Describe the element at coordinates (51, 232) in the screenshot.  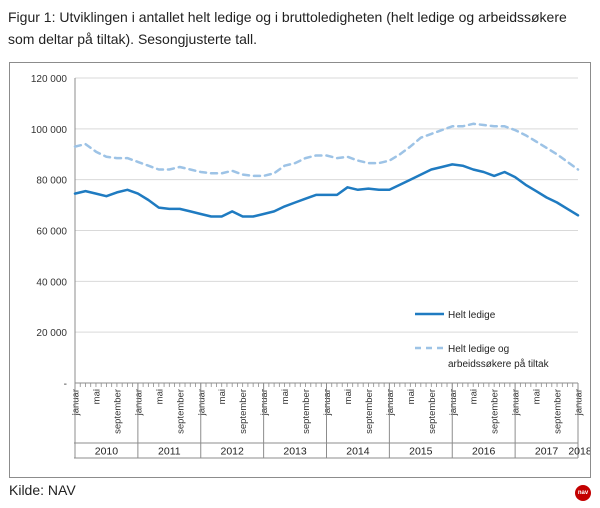
I see `y-tick-label: 60 000` at that location.